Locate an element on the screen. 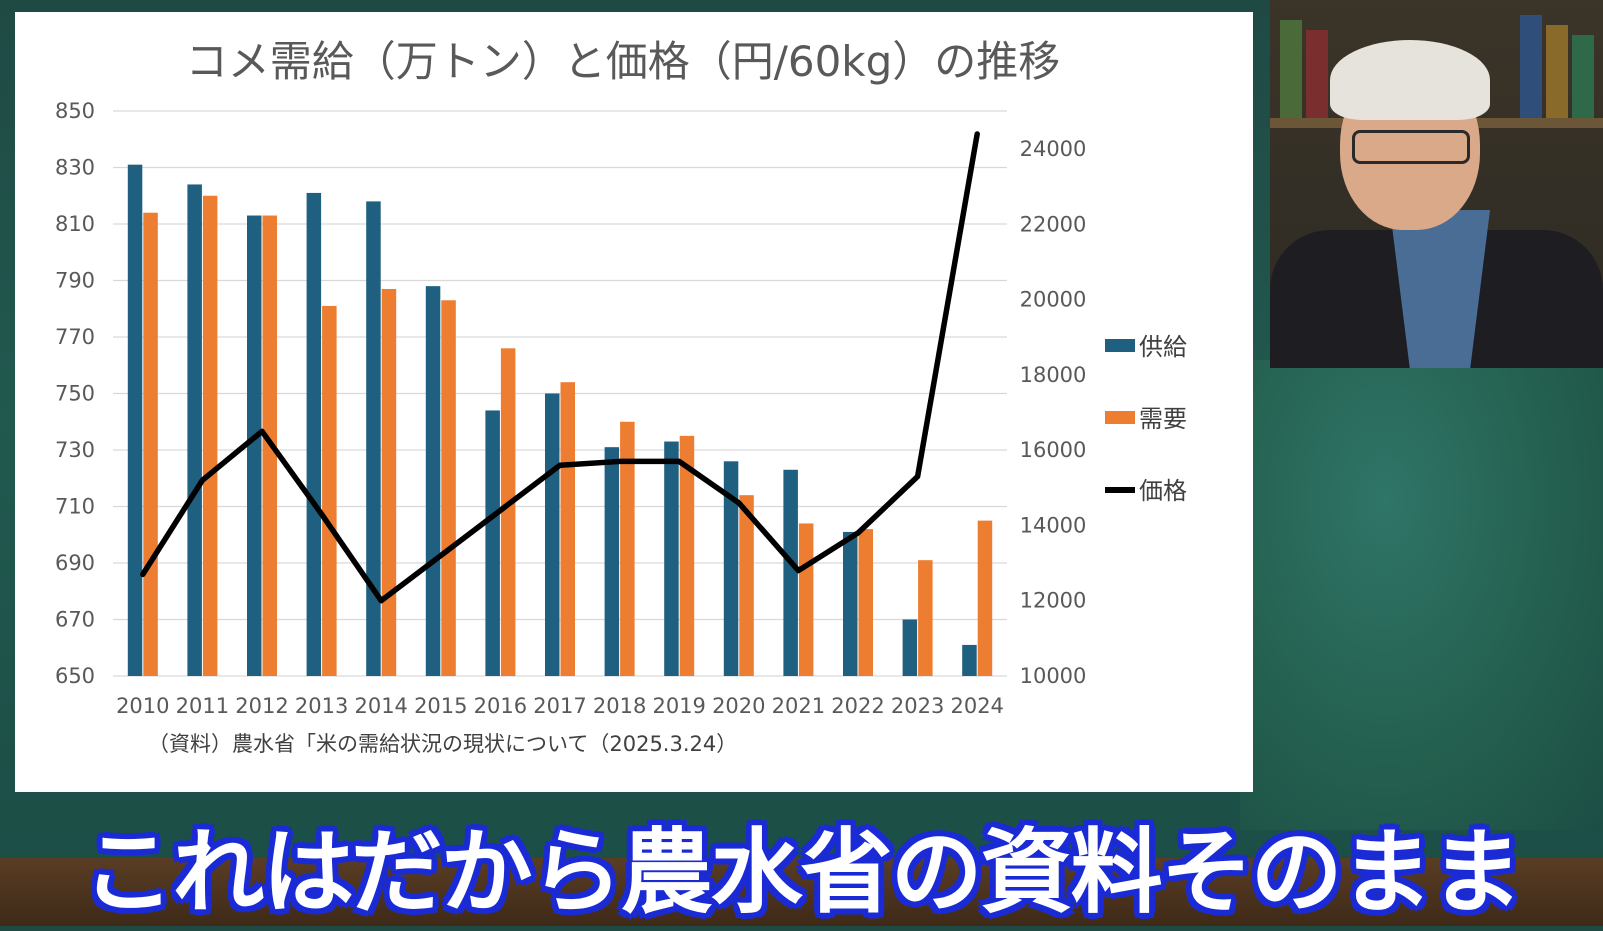  supply-bar-2015 is located at coordinates (433, 481).